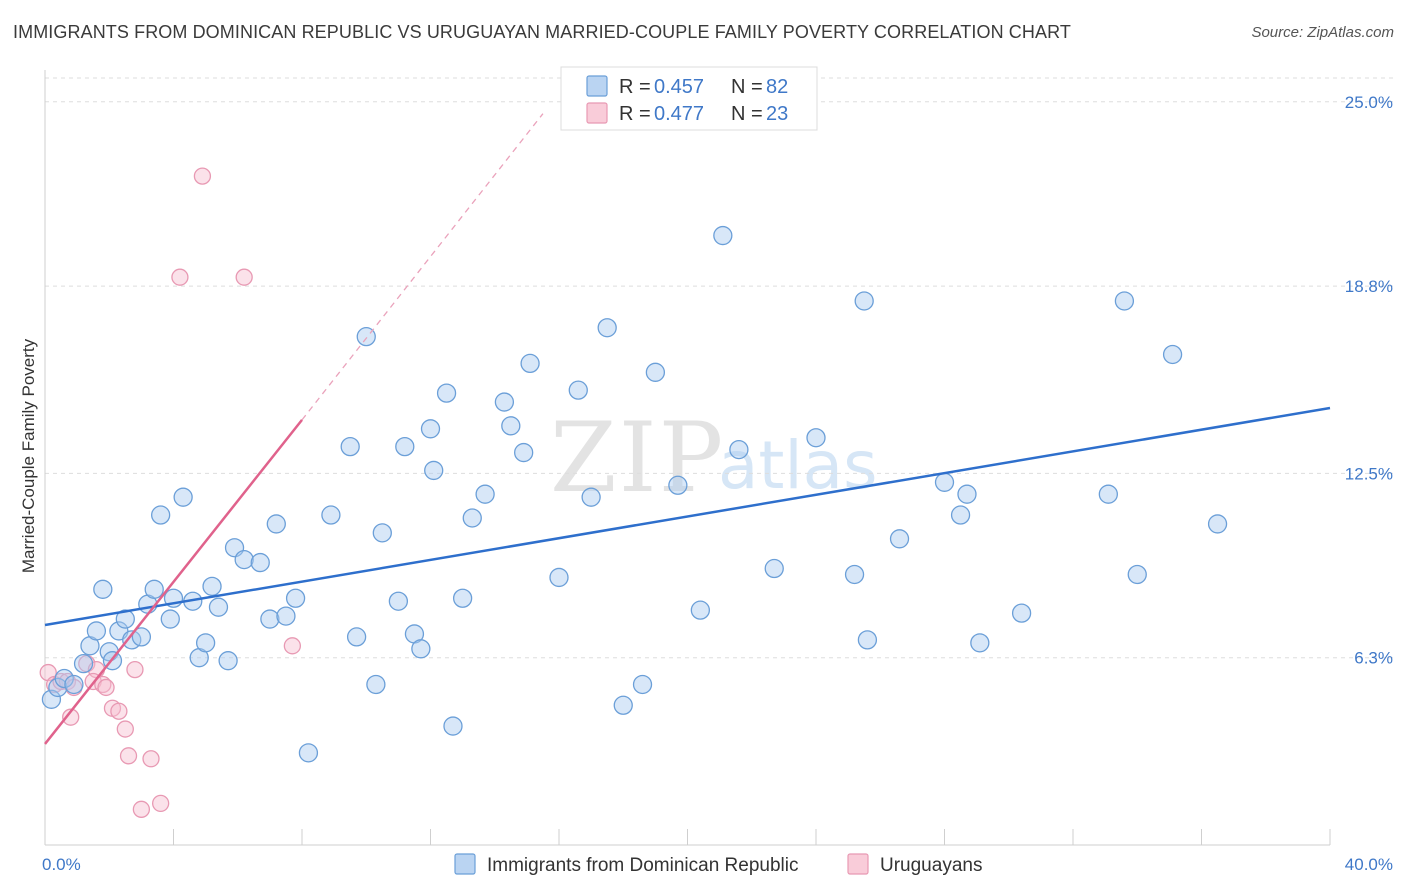 The image size is (1406, 892). What do you see at coordinates (931, 865) in the screenshot?
I see `legend-bottom-label-uruguayans: Uruguayans` at bounding box center [931, 865].